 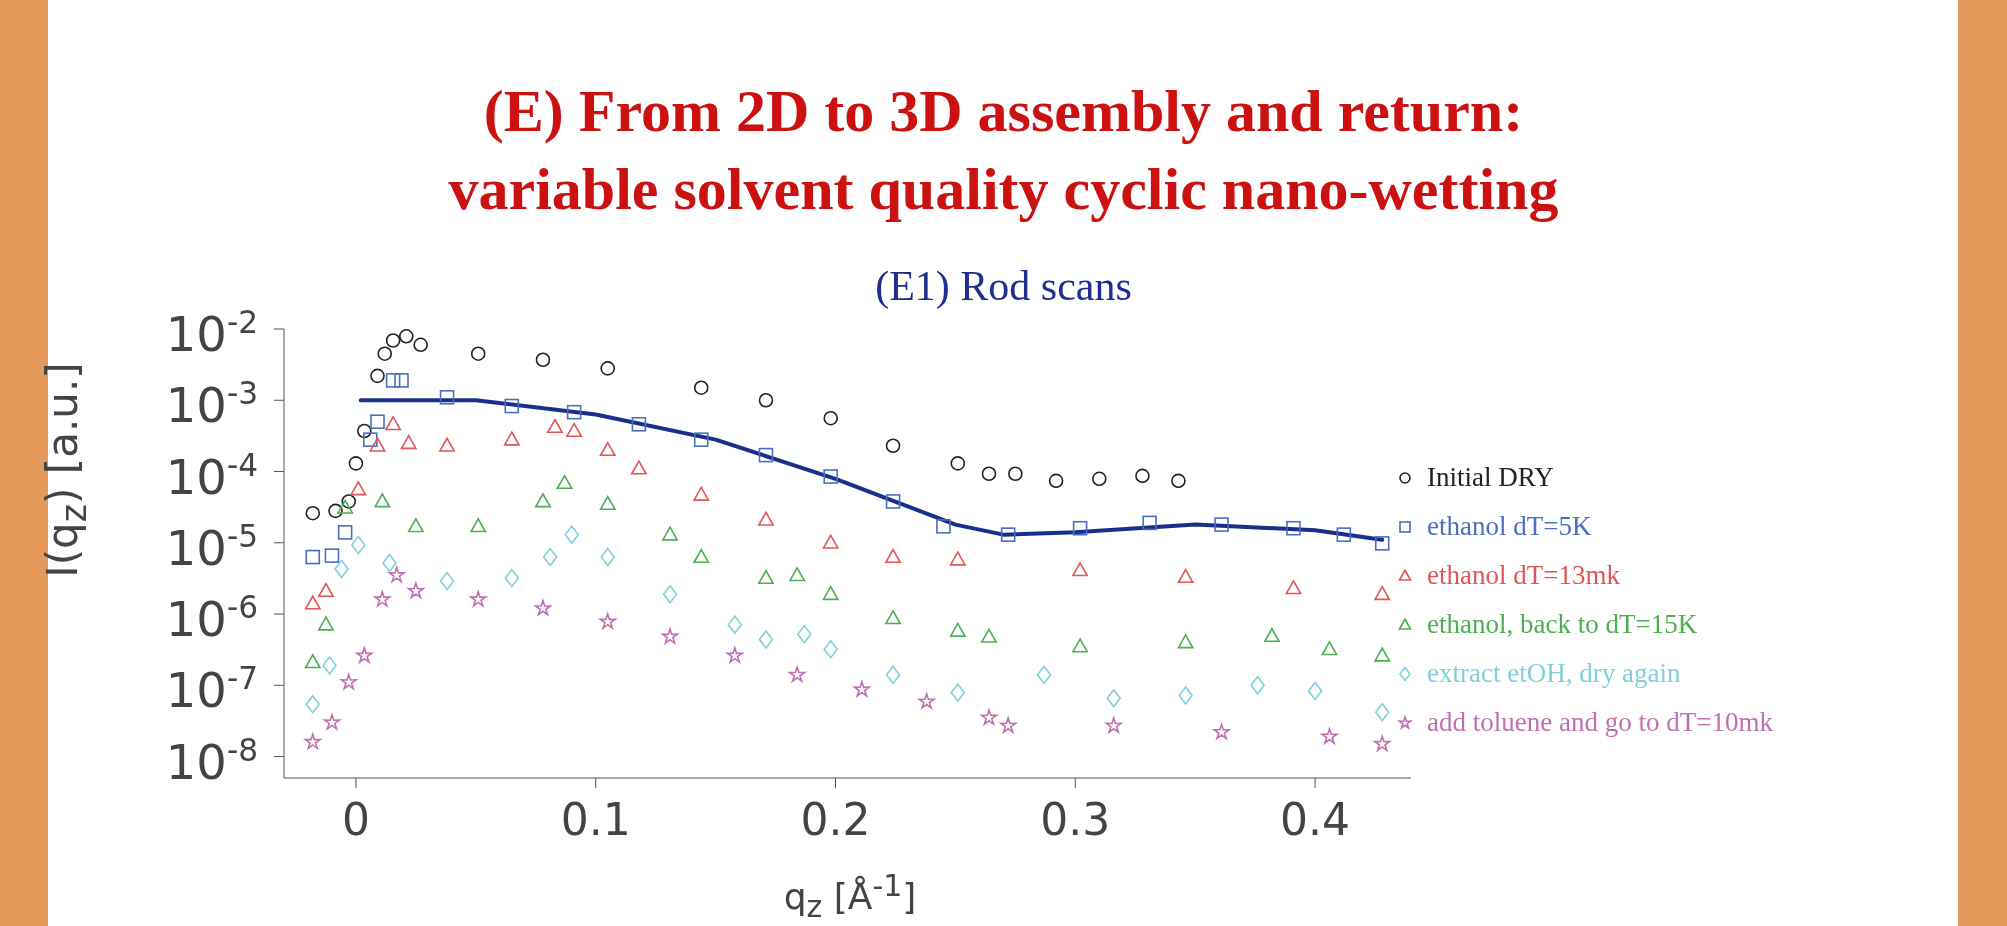 What do you see at coordinates (1490, 477) in the screenshot?
I see `legend-label: Initial DRY` at bounding box center [1490, 477].